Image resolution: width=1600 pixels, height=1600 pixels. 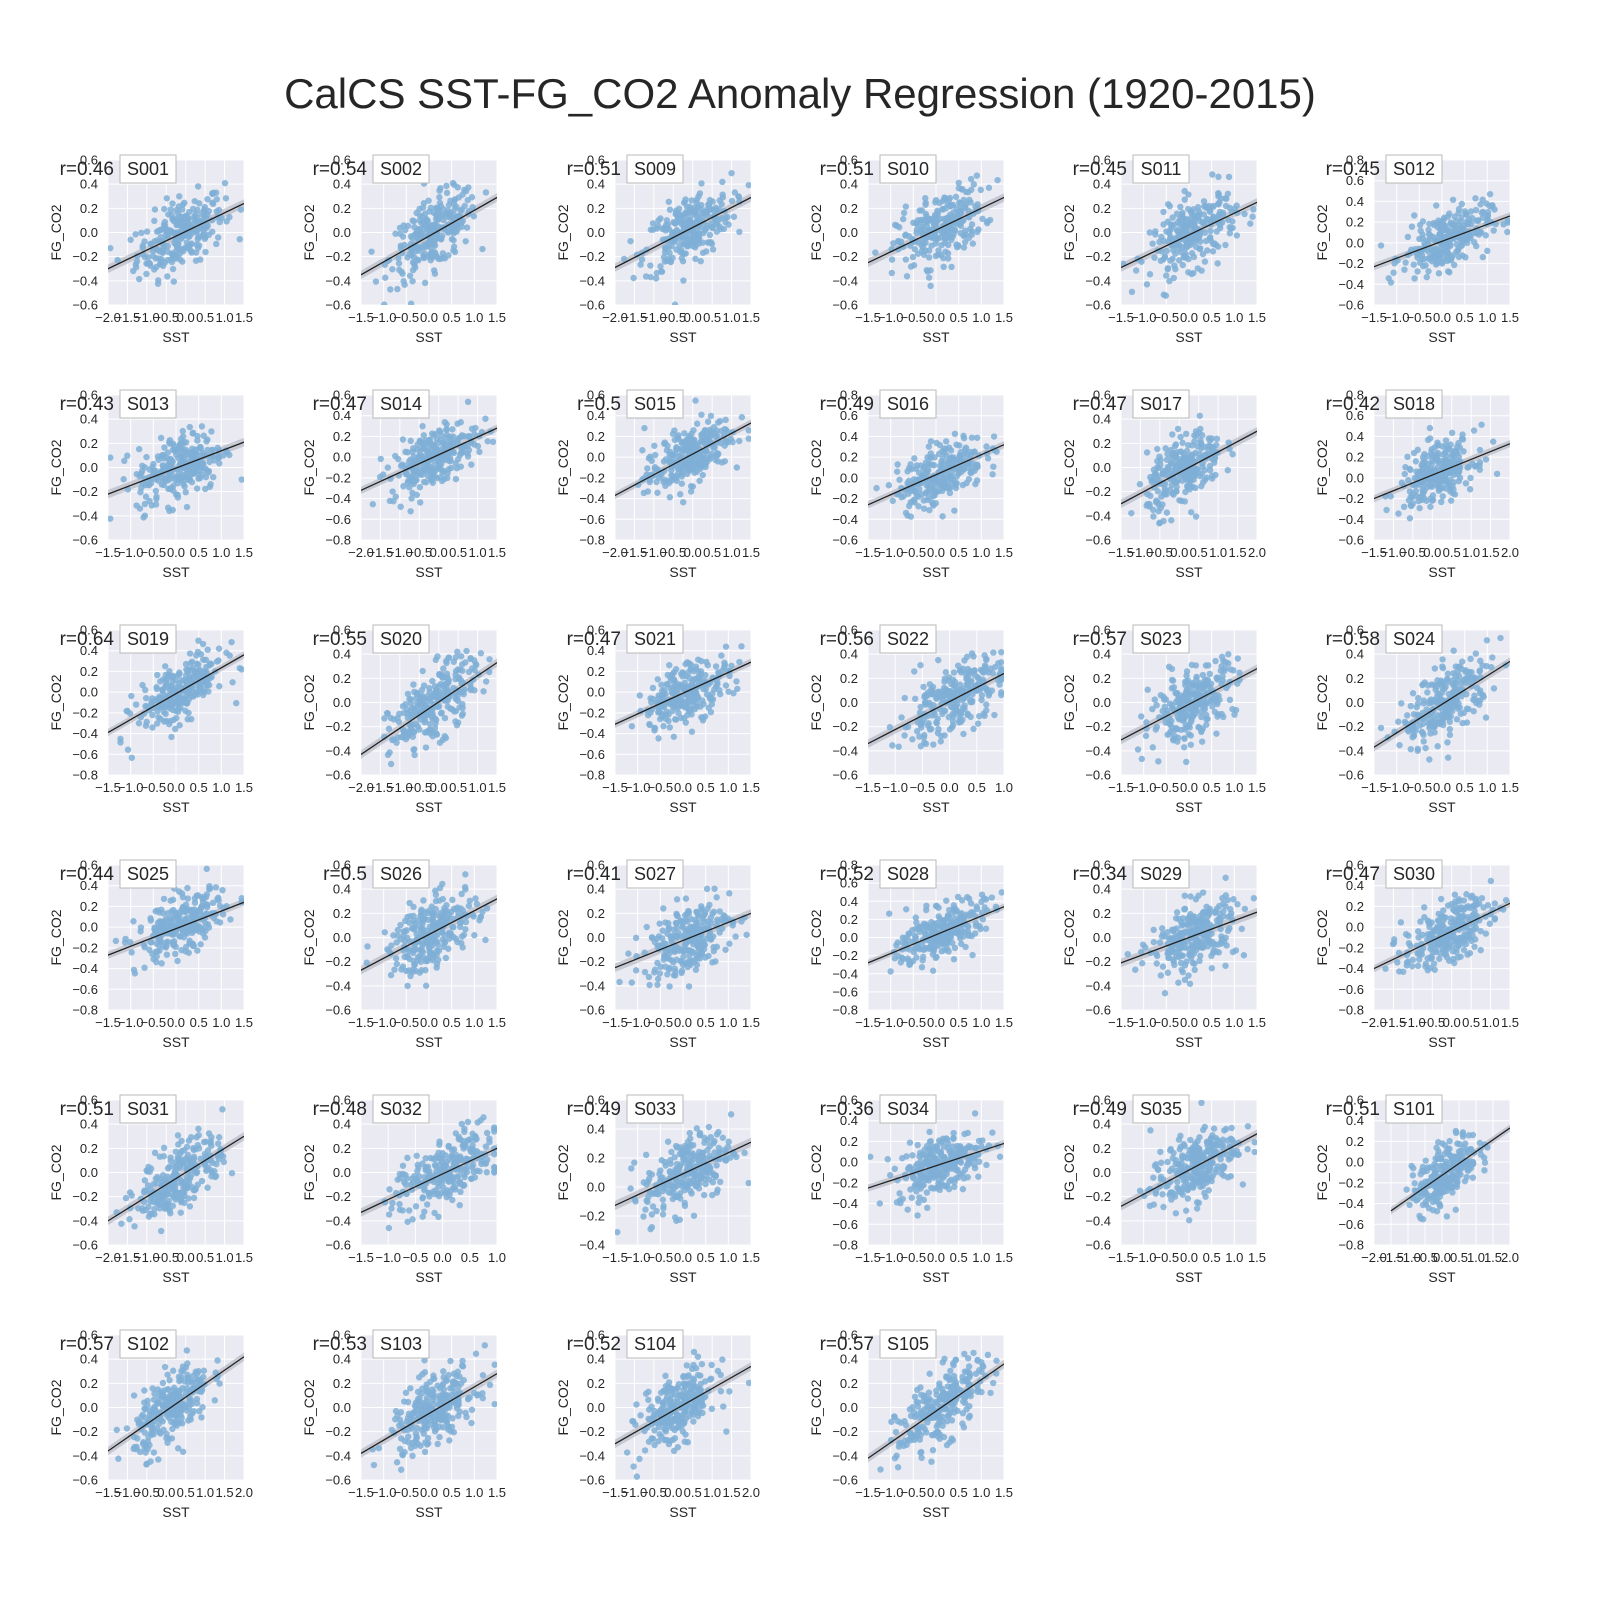 What do you see at coordinates (1179, 552) in the screenshot?
I see `x-tick-label: 0.0` at bounding box center [1179, 552].